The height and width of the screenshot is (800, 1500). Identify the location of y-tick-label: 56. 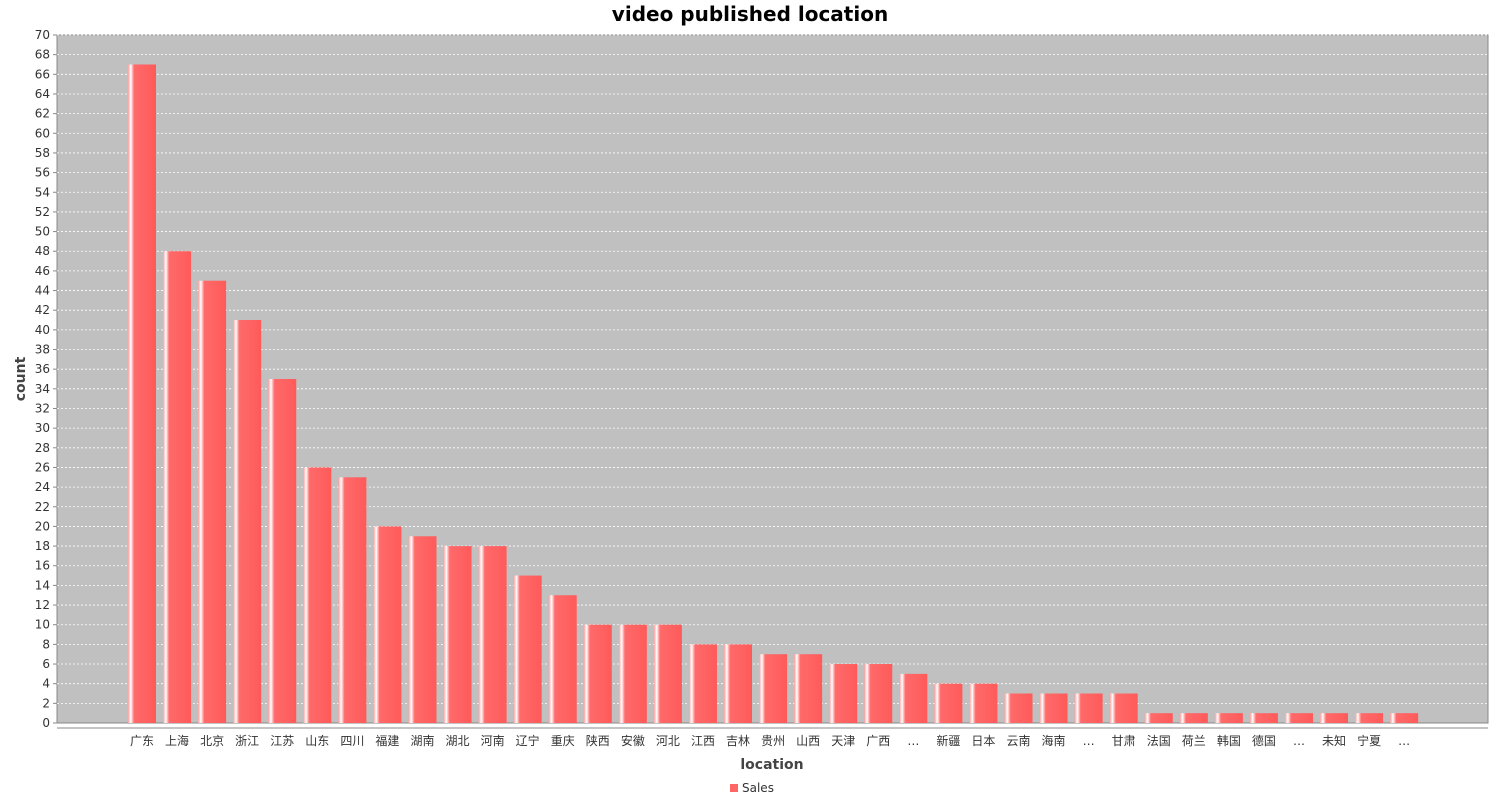
(42, 173).